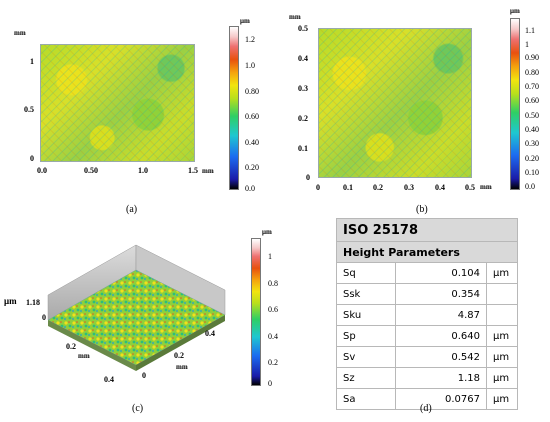 Image resolution: width=550 pixels, height=422 pixels. Describe the element at coordinates (441, 273) in the screenshot. I see `param-value: 0.104` at that location.